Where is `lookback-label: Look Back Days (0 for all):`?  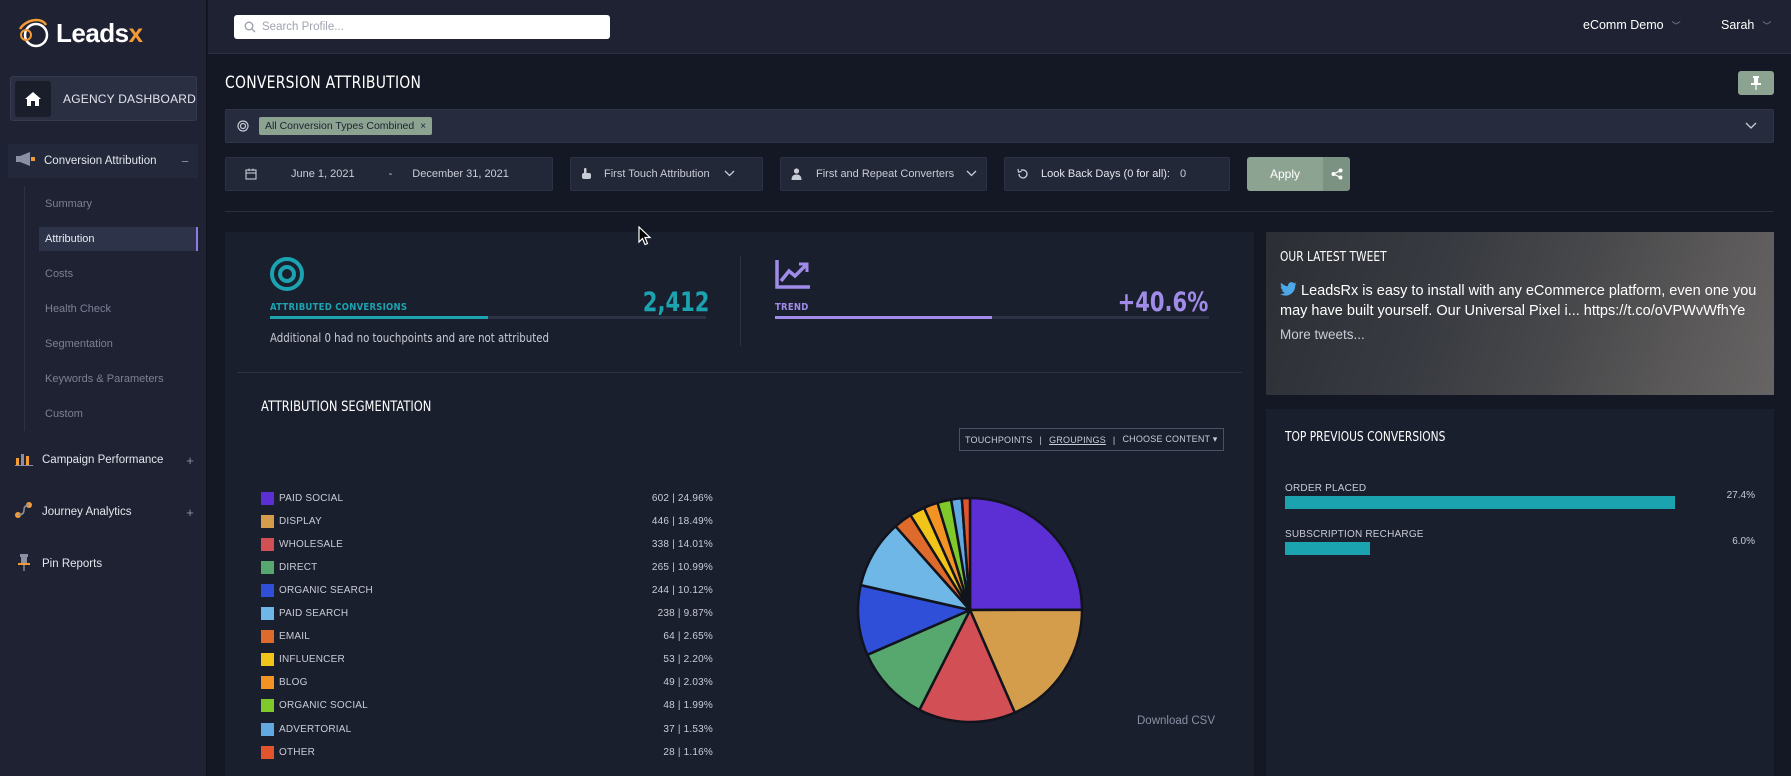
lookback-label: Look Back Days (0 for all): is located at coordinates (1105, 174).